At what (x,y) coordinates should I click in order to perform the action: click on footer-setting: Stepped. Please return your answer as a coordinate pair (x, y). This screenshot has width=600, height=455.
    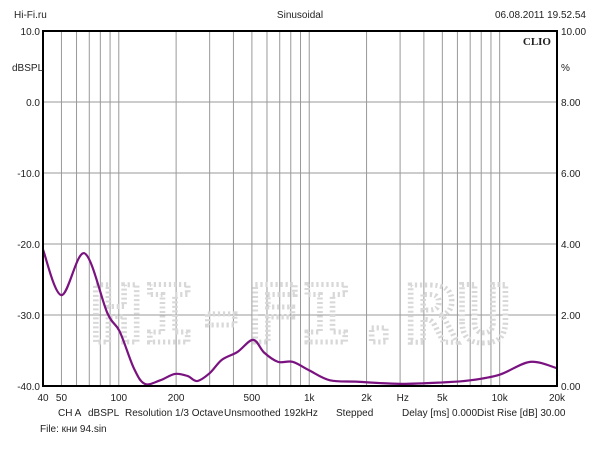
    Looking at the image, I should click on (354, 413).